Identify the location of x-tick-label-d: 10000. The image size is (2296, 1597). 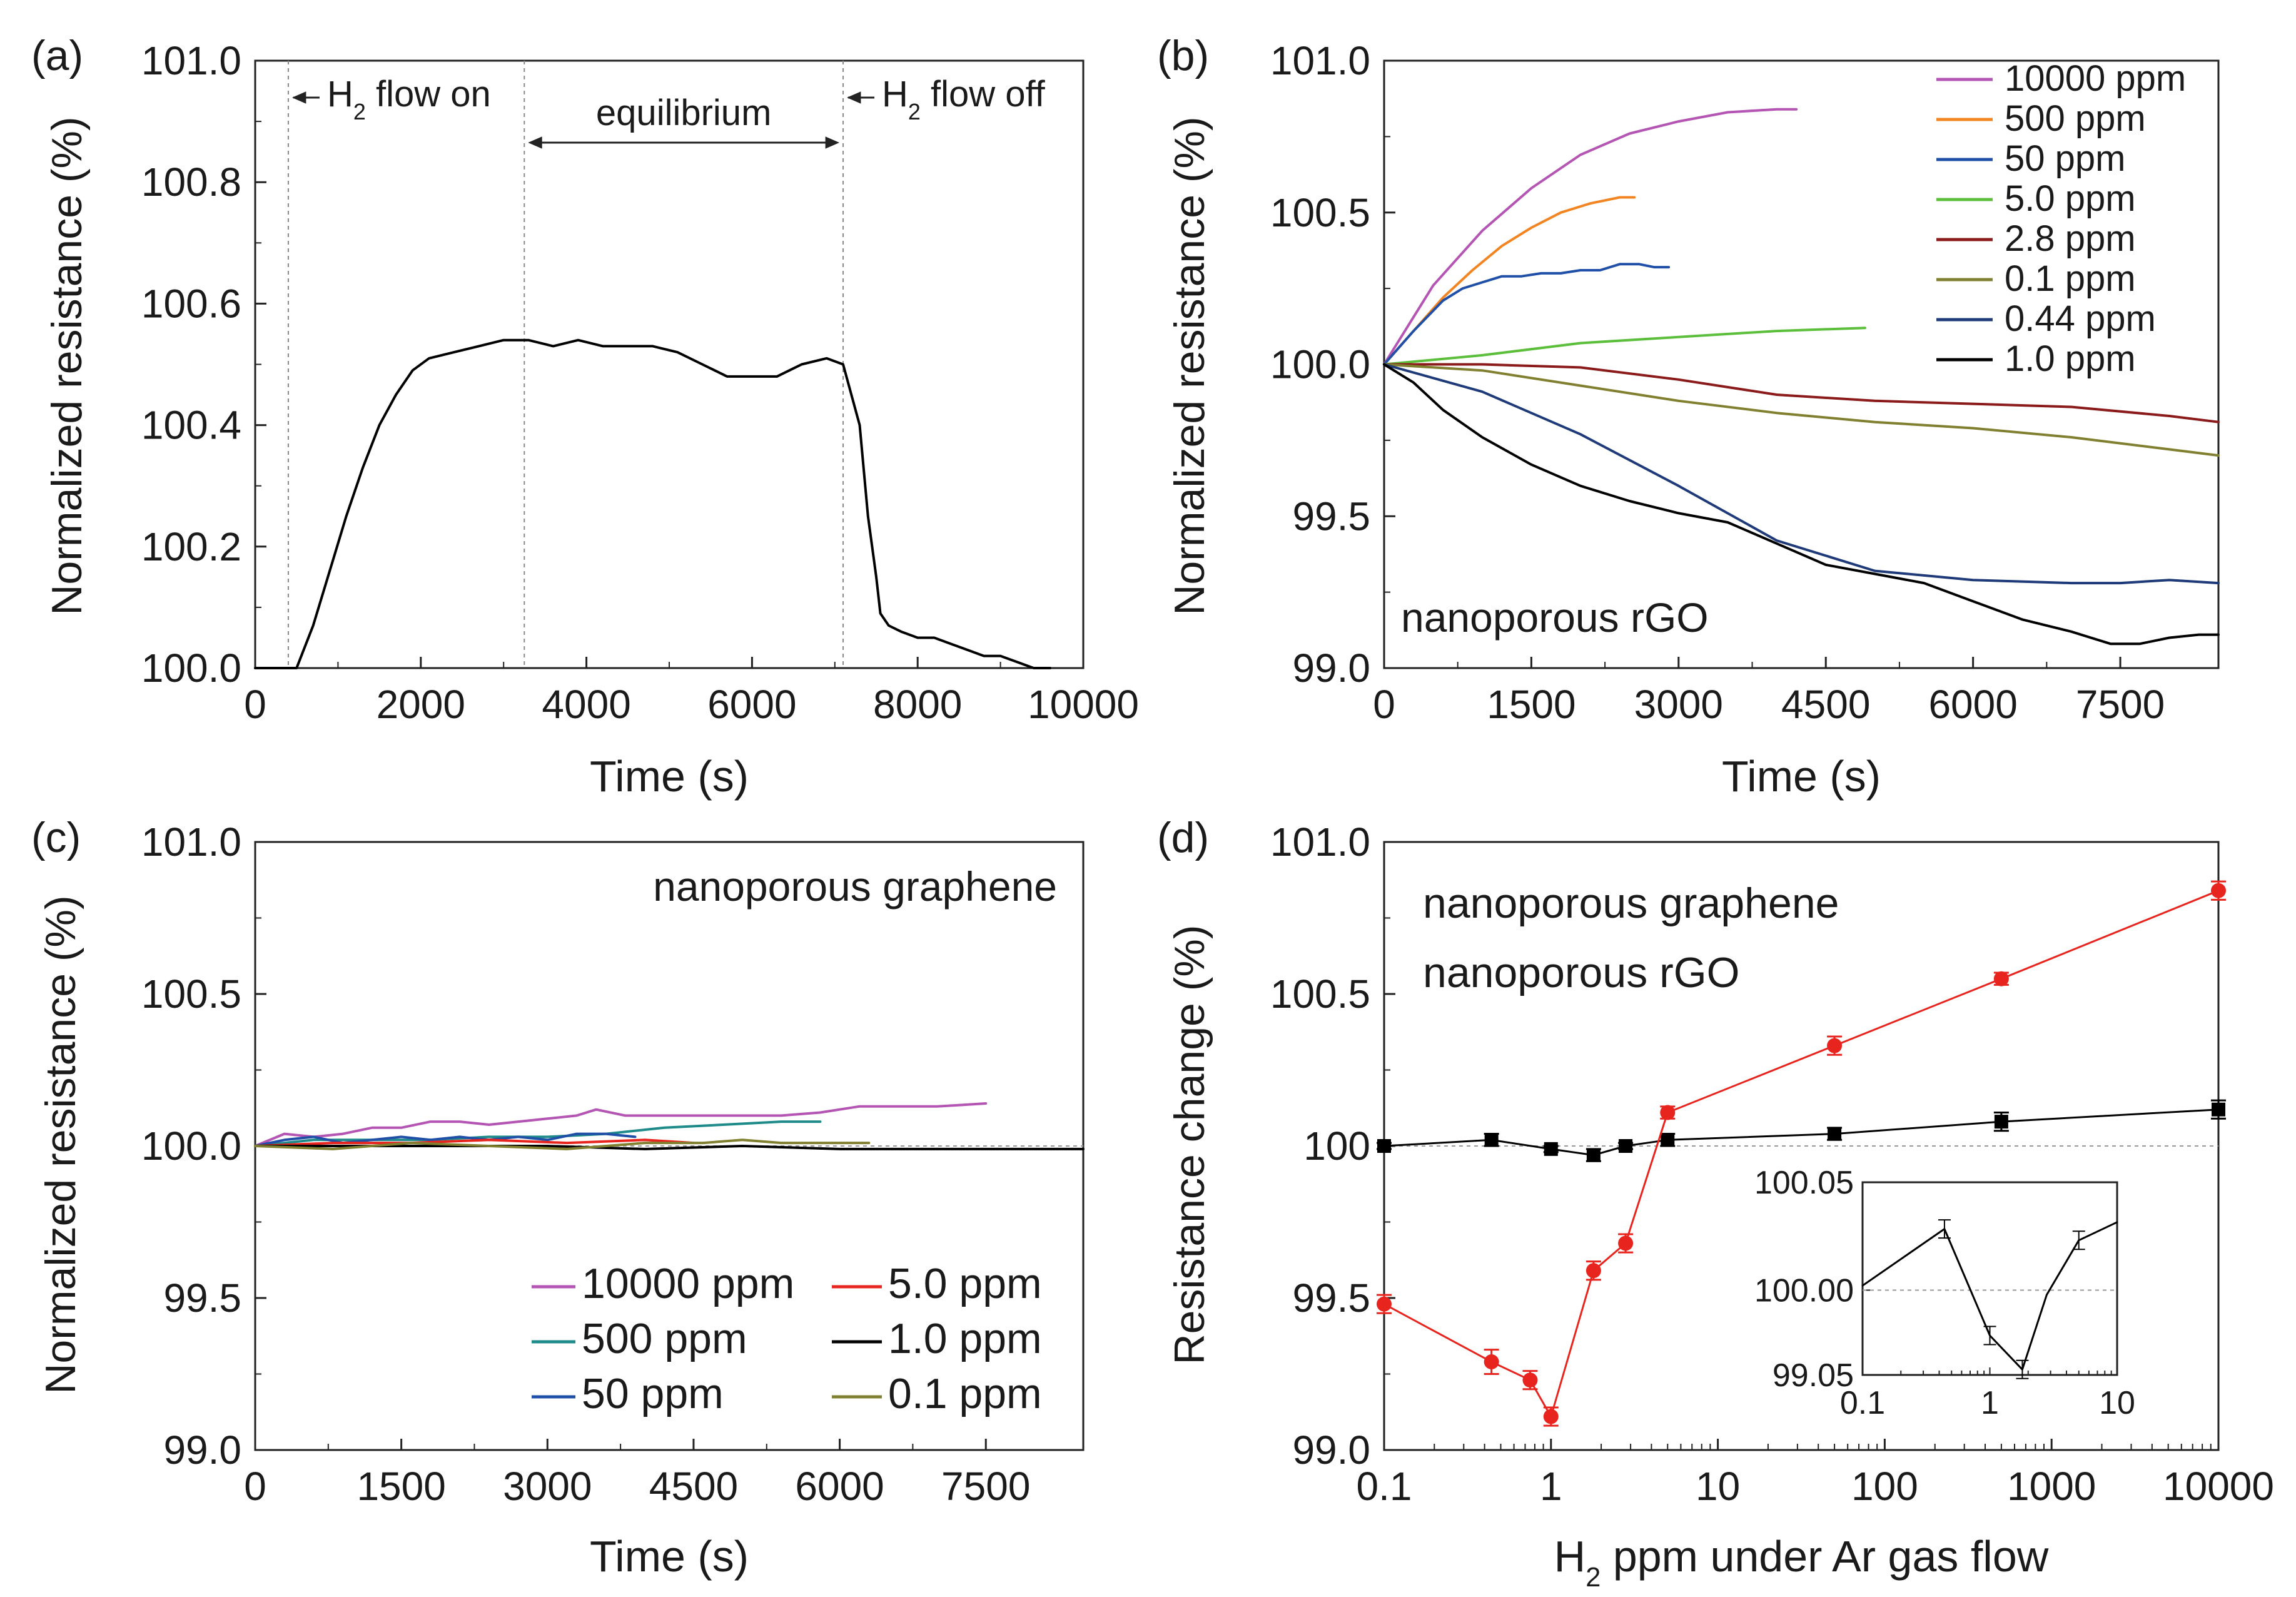
(2218, 1486).